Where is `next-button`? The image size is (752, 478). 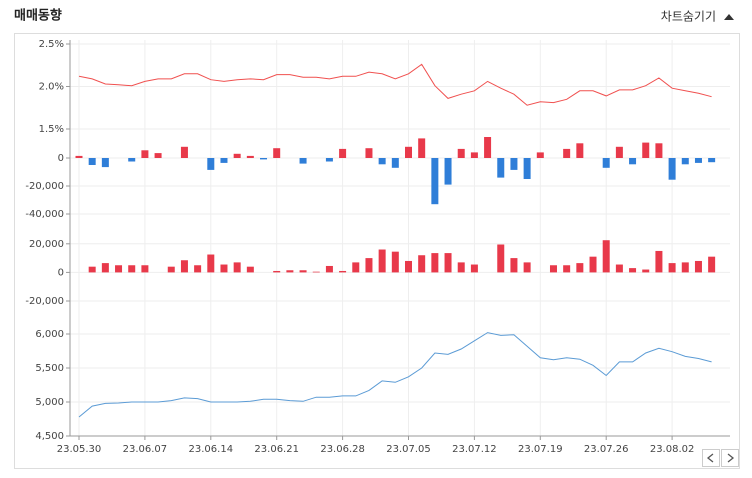
next-button is located at coordinates (730, 458).